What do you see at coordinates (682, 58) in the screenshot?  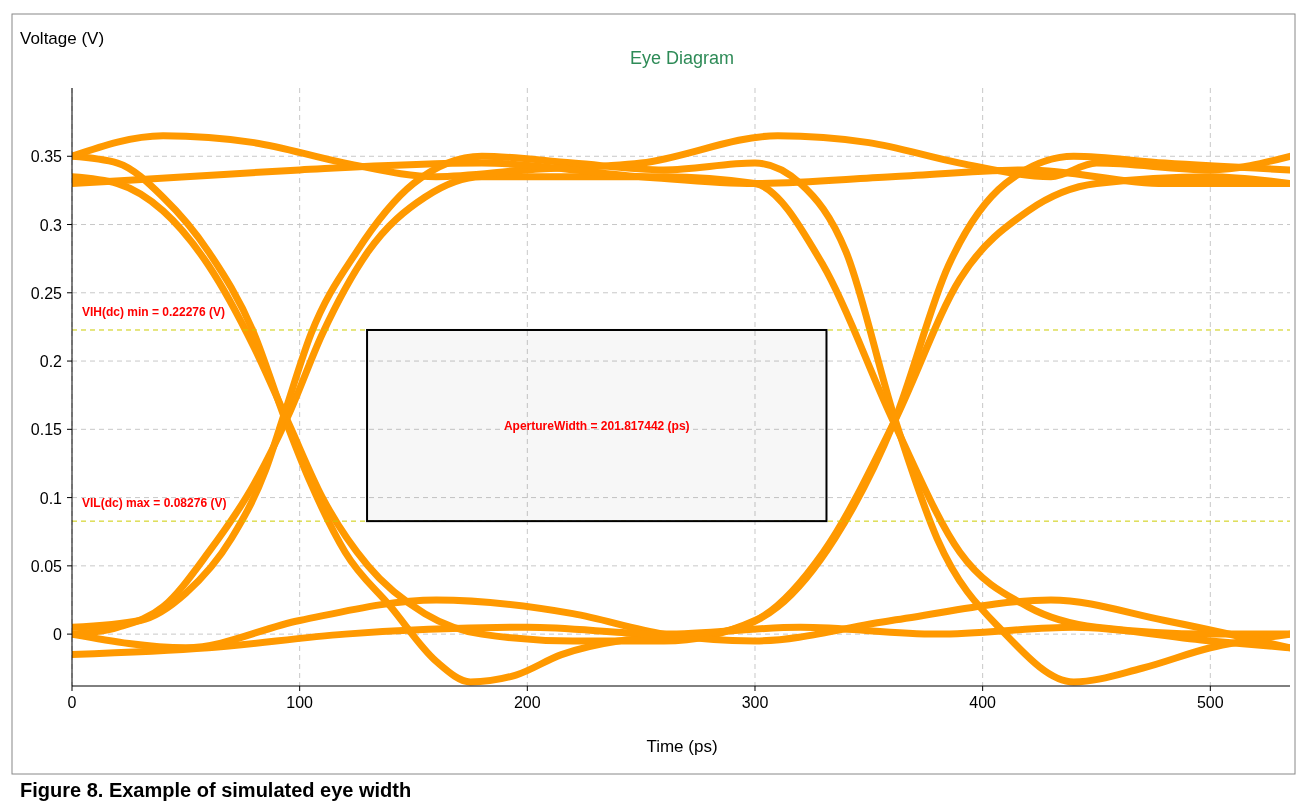 I see `chart-title: Eye Diagram` at bounding box center [682, 58].